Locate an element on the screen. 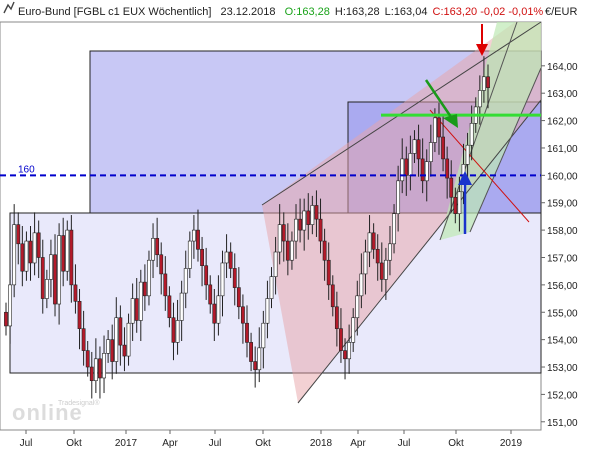 Image resolution: width=595 pixels, height=450 pixels. open-label: O:163,28 is located at coordinates (307, 12).